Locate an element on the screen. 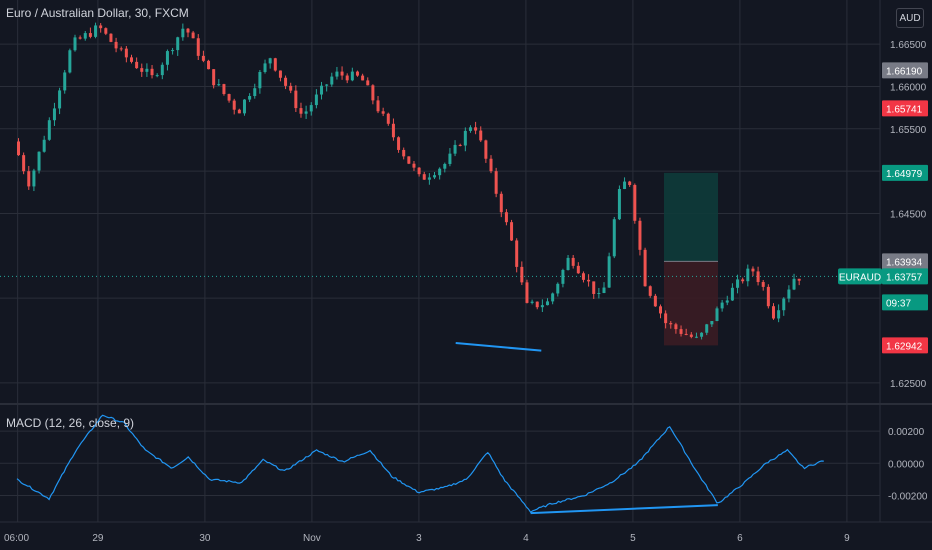 Image resolution: width=932 pixels, height=550 pixels. time-tick-label: 9 is located at coordinates (847, 538).